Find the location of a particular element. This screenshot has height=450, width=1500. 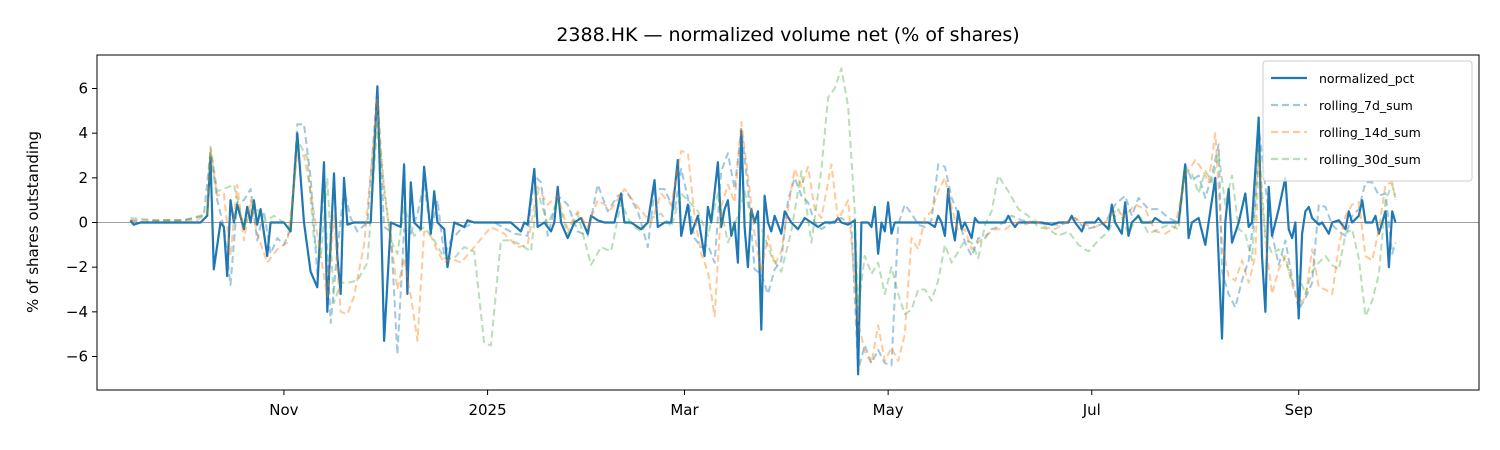

x-tick-label: Sep is located at coordinates (1299, 410).